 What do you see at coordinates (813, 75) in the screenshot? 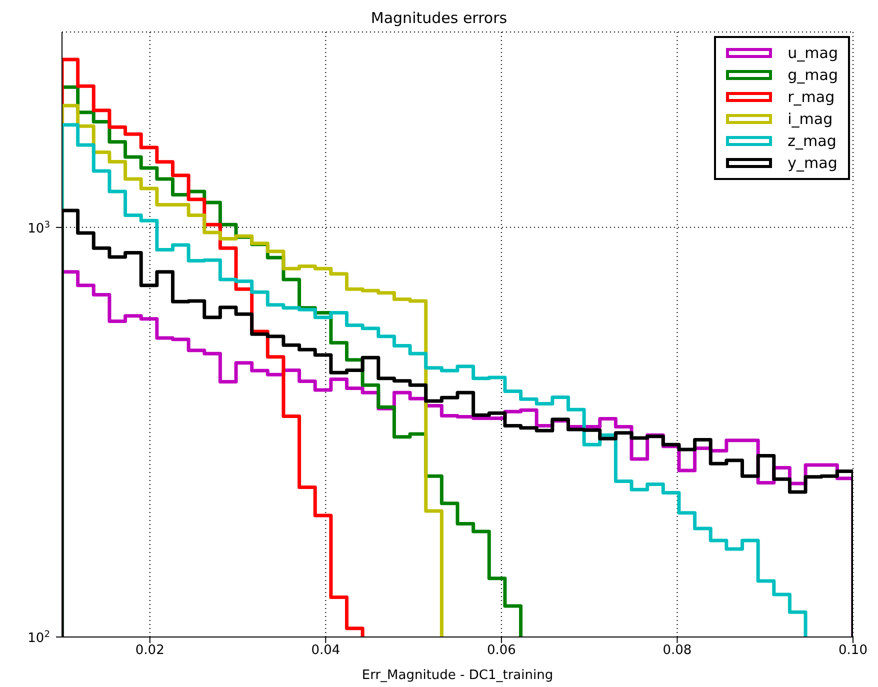
I see `legend-label: g_mag` at bounding box center [813, 75].